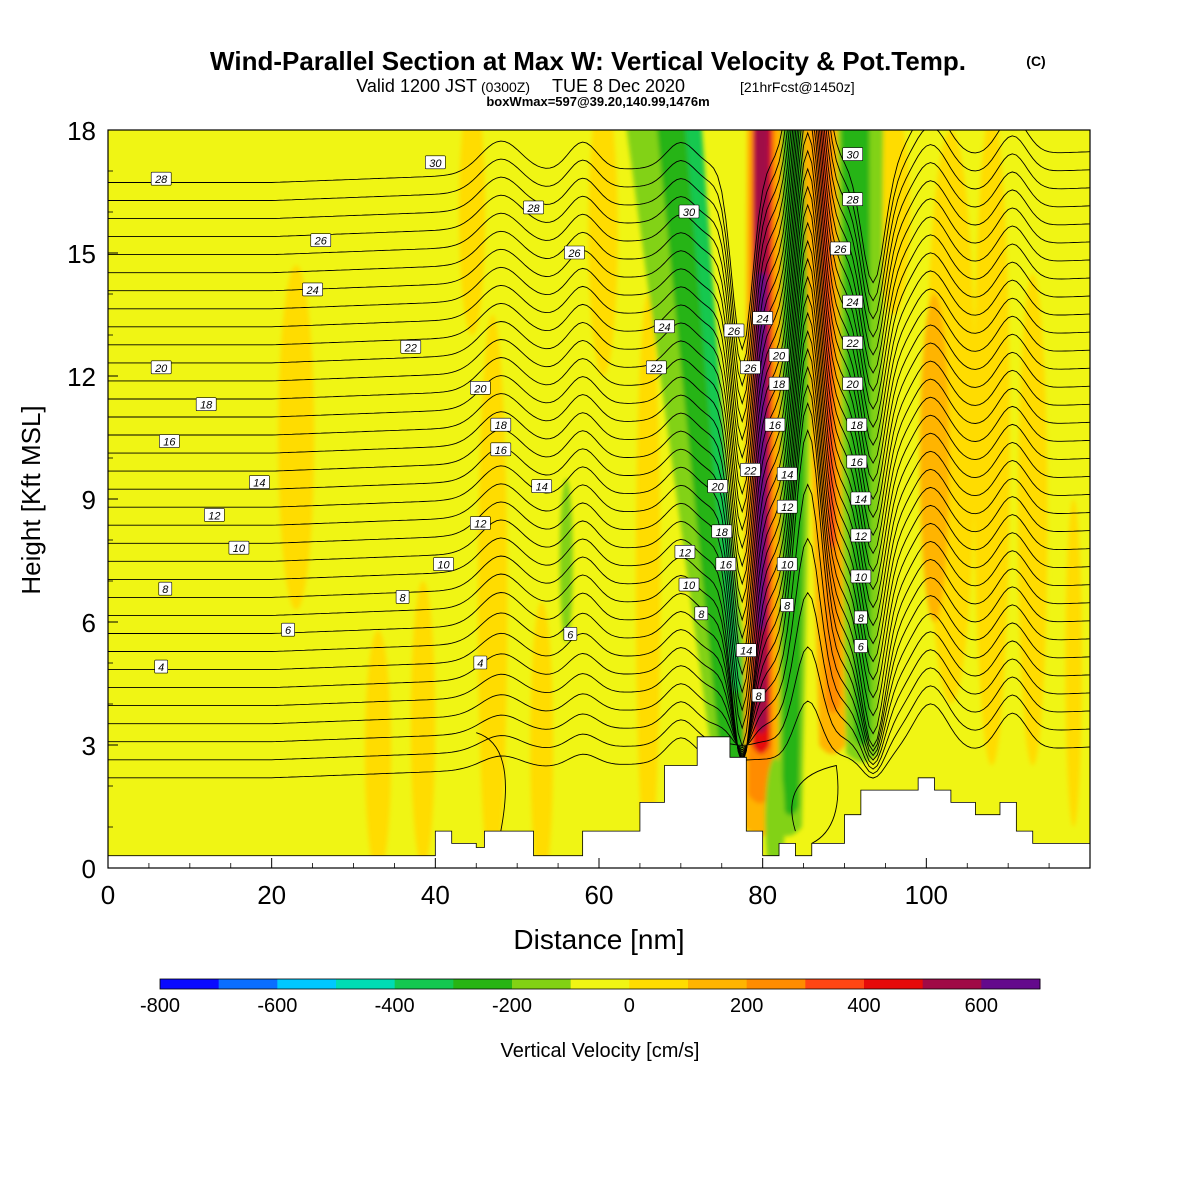 The height and width of the screenshot is (1200, 1200). I want to click on subtitle-date: TUE 8 Dec 2020, so click(618, 86).